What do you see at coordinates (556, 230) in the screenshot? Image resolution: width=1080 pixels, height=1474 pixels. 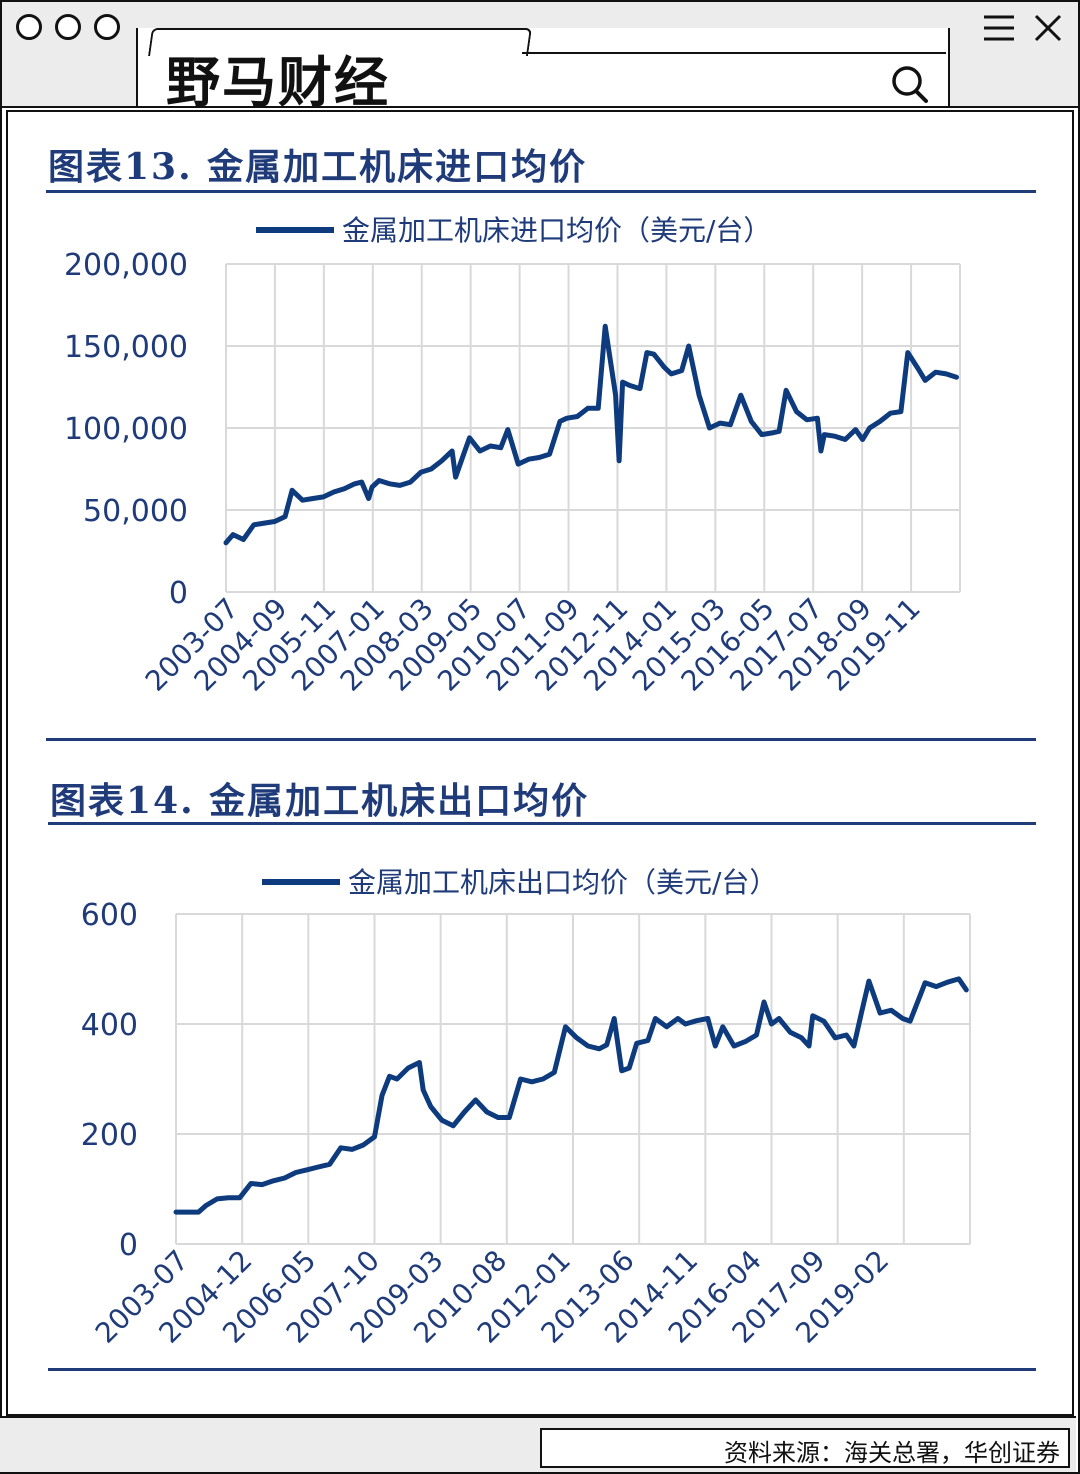 I see `legend-label: 金属加工机床进口均价（美元/台）` at bounding box center [556, 230].